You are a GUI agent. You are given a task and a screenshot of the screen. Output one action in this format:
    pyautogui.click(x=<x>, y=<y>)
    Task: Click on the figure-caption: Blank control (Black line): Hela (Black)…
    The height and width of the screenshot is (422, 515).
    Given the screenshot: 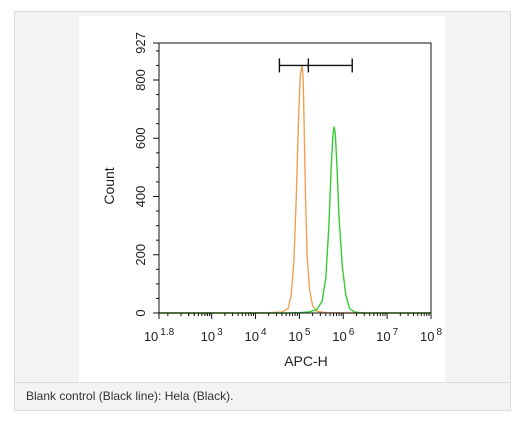 What is the action you would take?
    pyautogui.click(x=130, y=396)
    